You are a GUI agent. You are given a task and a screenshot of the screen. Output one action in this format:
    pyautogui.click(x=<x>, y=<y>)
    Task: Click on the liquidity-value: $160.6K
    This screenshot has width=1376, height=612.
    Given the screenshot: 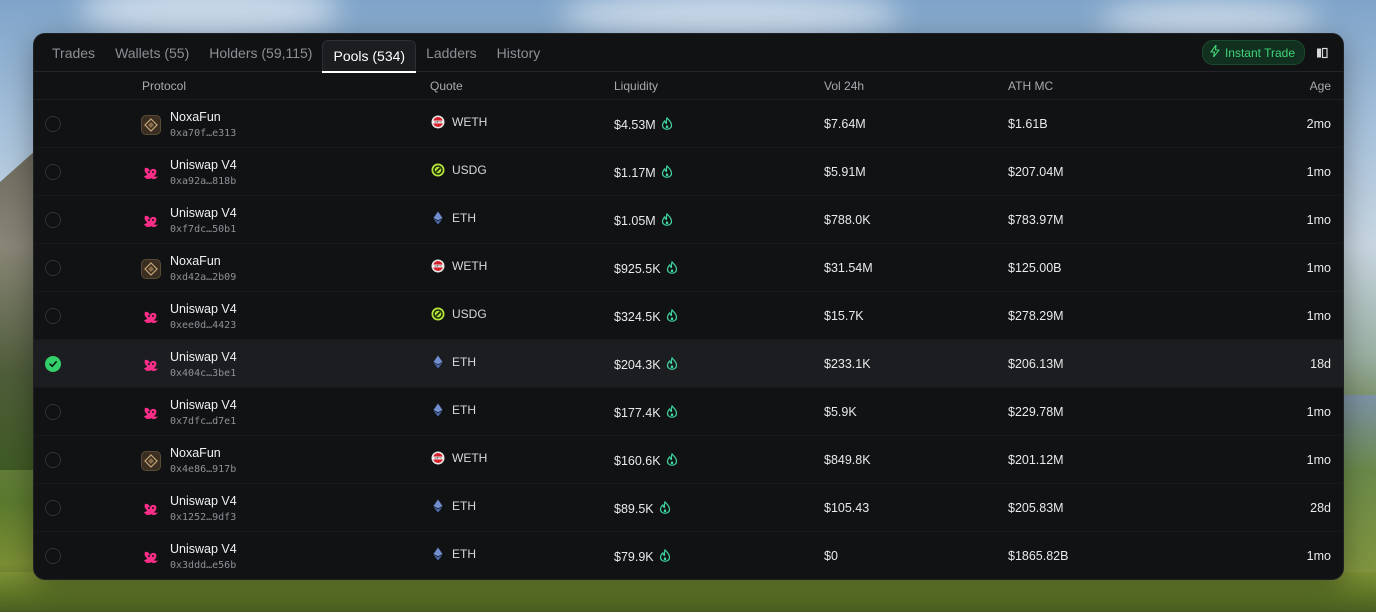 What is the action you would take?
    pyautogui.click(x=637, y=461)
    